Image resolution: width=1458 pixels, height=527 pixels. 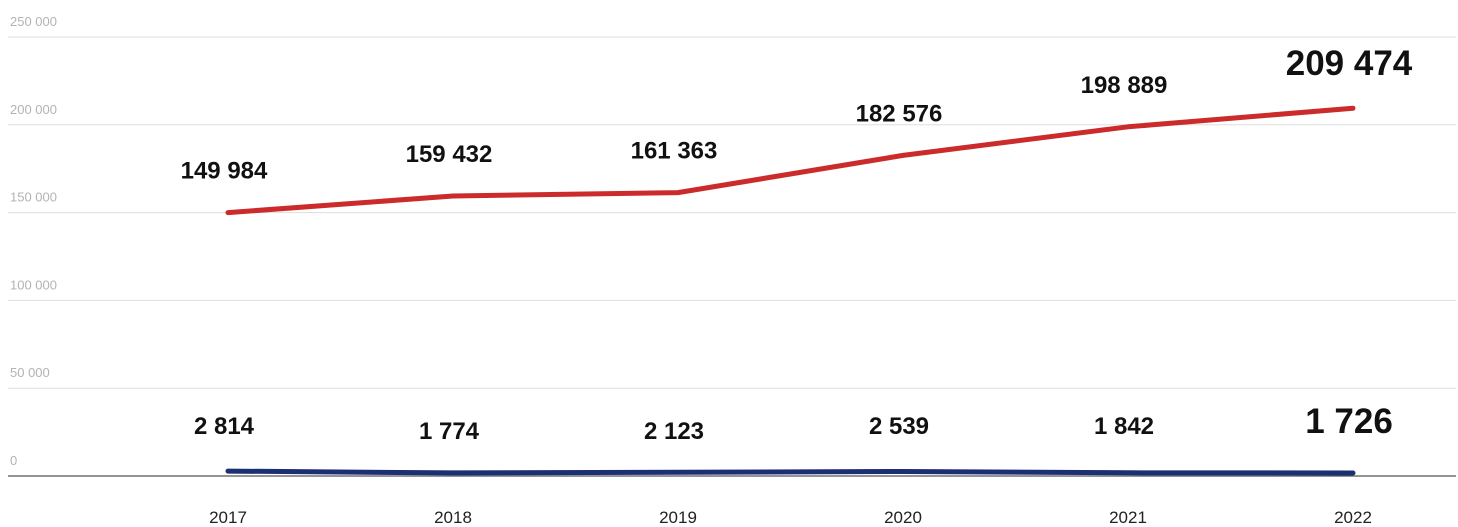 What do you see at coordinates (33, 197) in the screenshot?
I see `y-tick-label: 150 000` at bounding box center [33, 197].